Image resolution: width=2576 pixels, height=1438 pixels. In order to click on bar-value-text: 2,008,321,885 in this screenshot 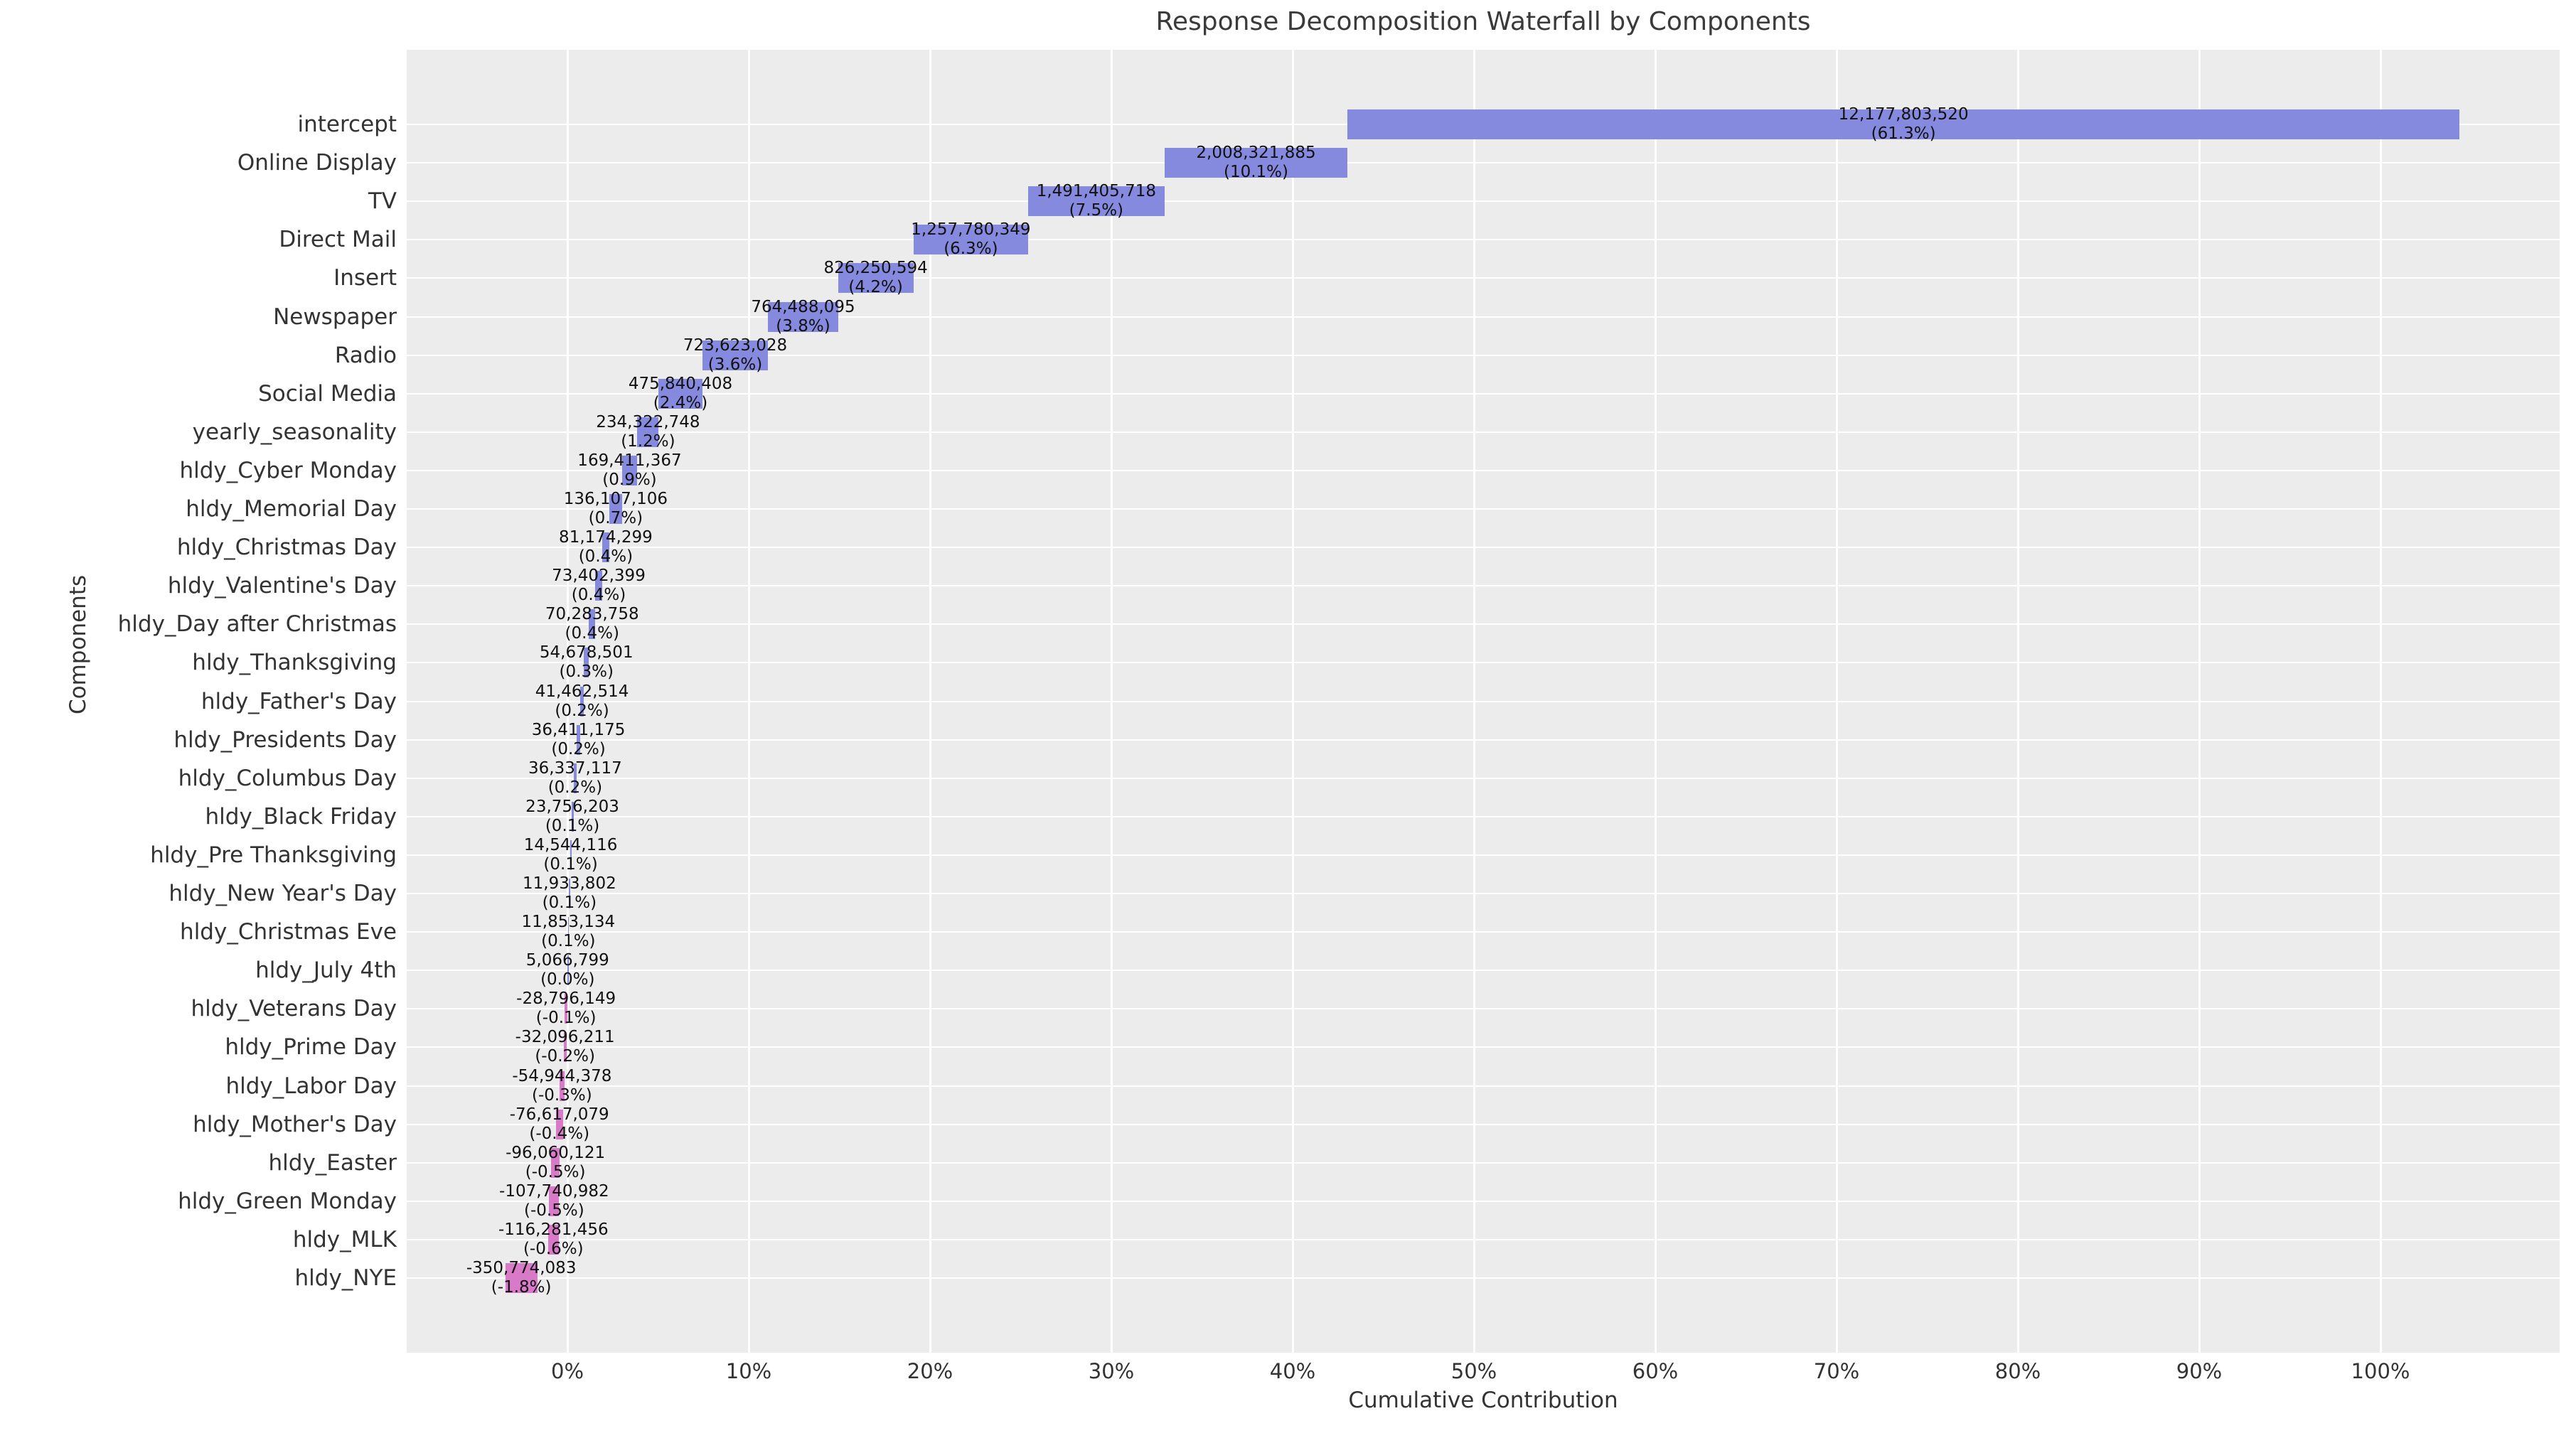, I will do `click(1256, 153)`.